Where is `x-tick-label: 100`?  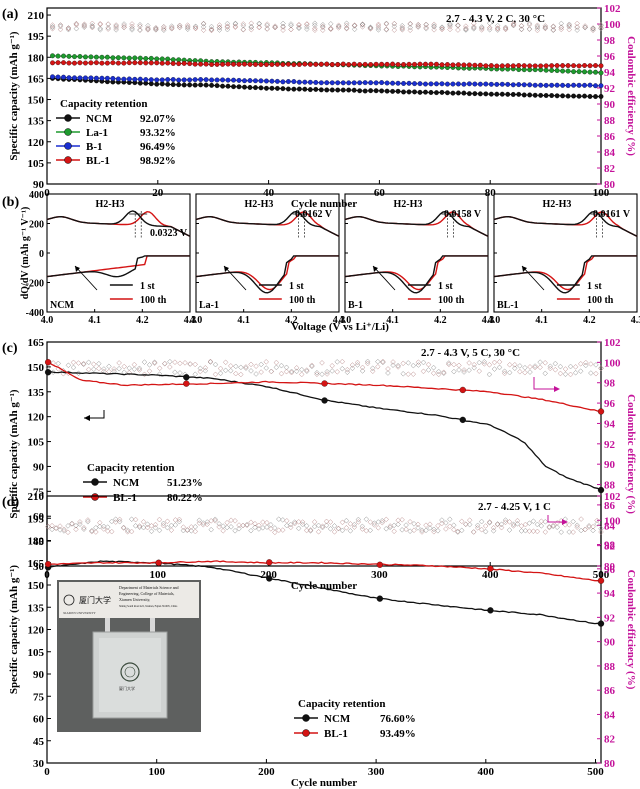
x-tick-label: 100 is located at coordinates (601, 193).